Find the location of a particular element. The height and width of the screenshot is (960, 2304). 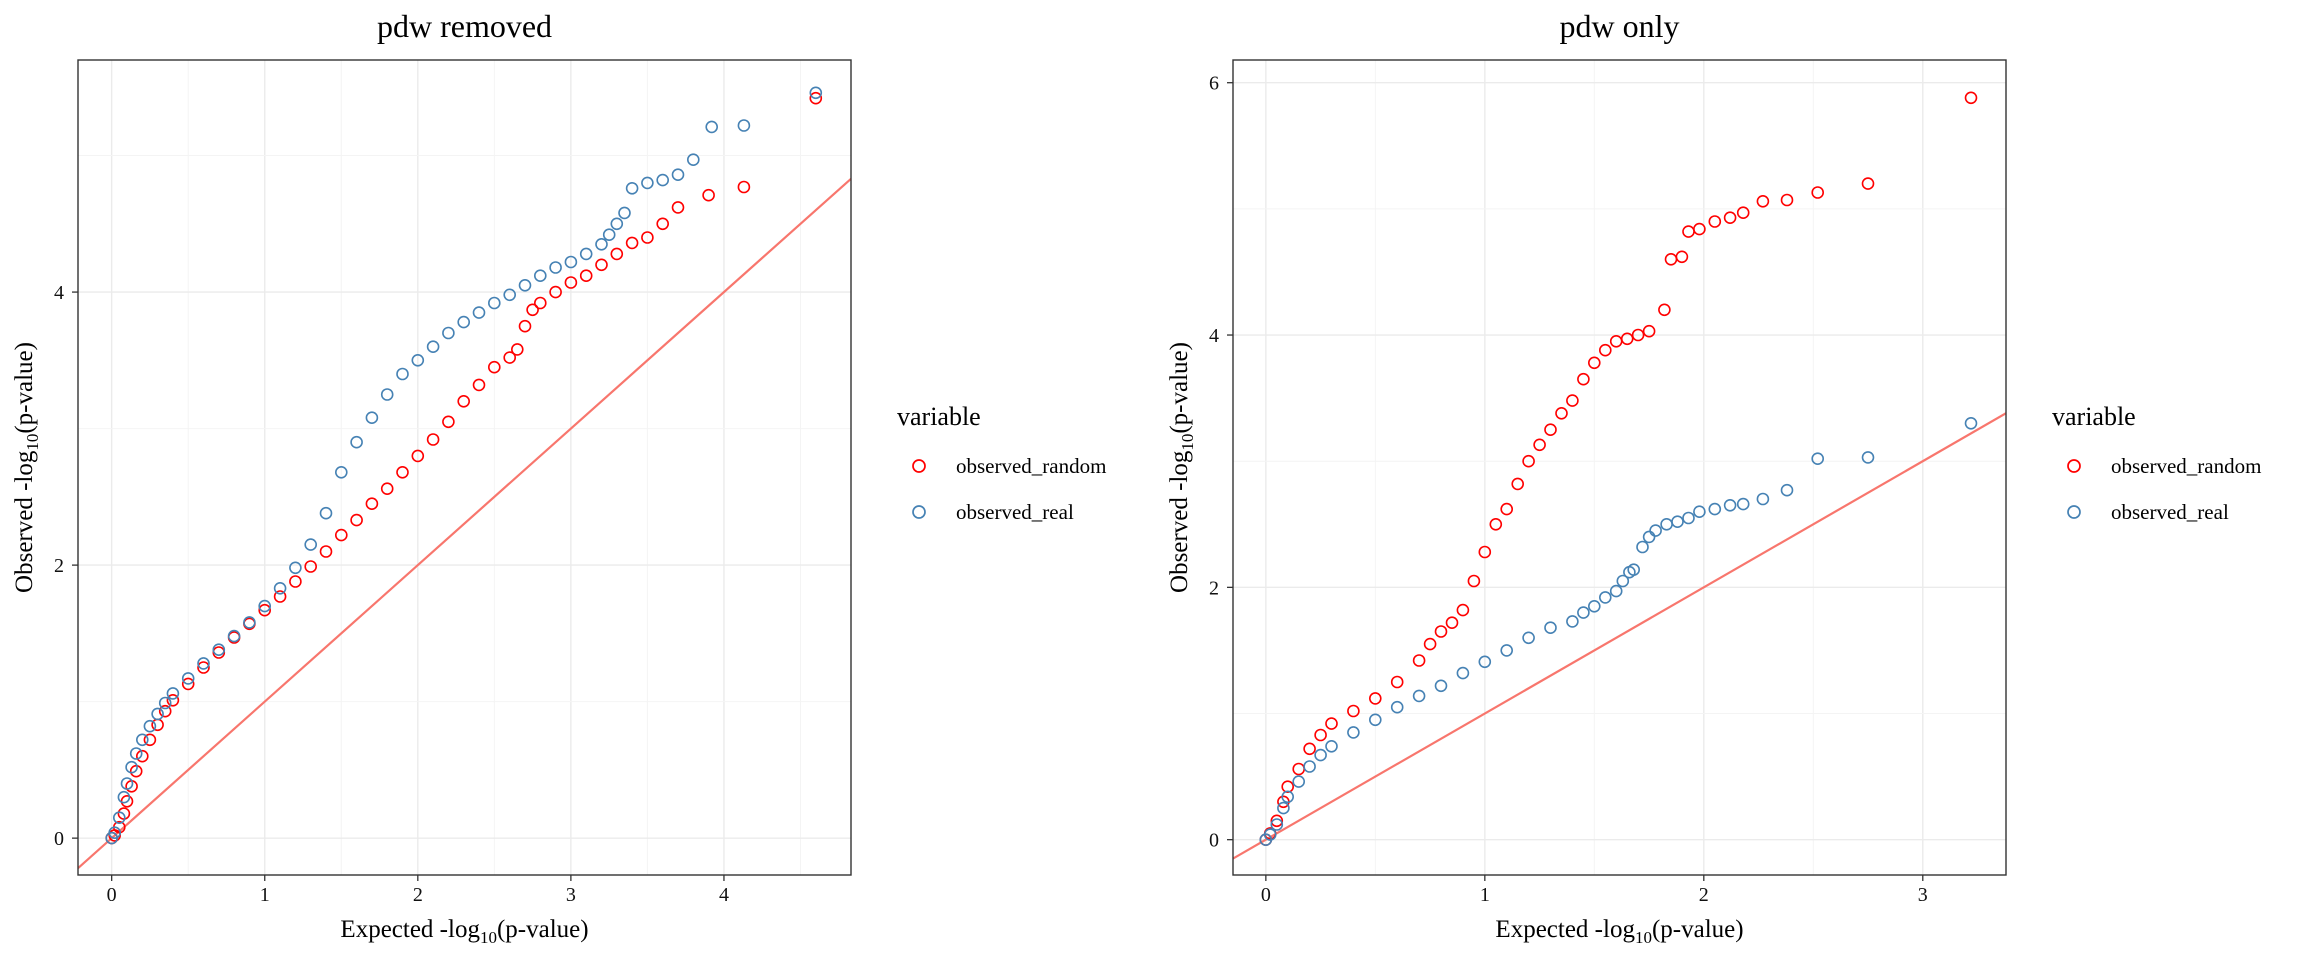

legend-title: variable is located at coordinates (2094, 416).